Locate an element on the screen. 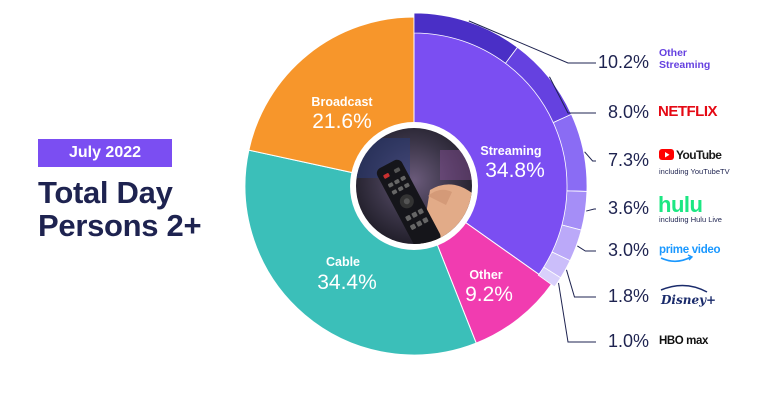 This screenshot has width=760, height=409. svg-text: including YouTubeTV is located at coordinates (694, 171).